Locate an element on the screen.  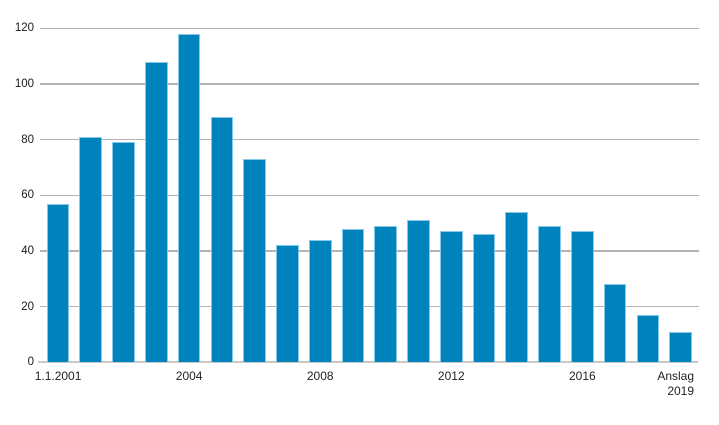
x-tick-label: 2012 is located at coordinates (451, 376).